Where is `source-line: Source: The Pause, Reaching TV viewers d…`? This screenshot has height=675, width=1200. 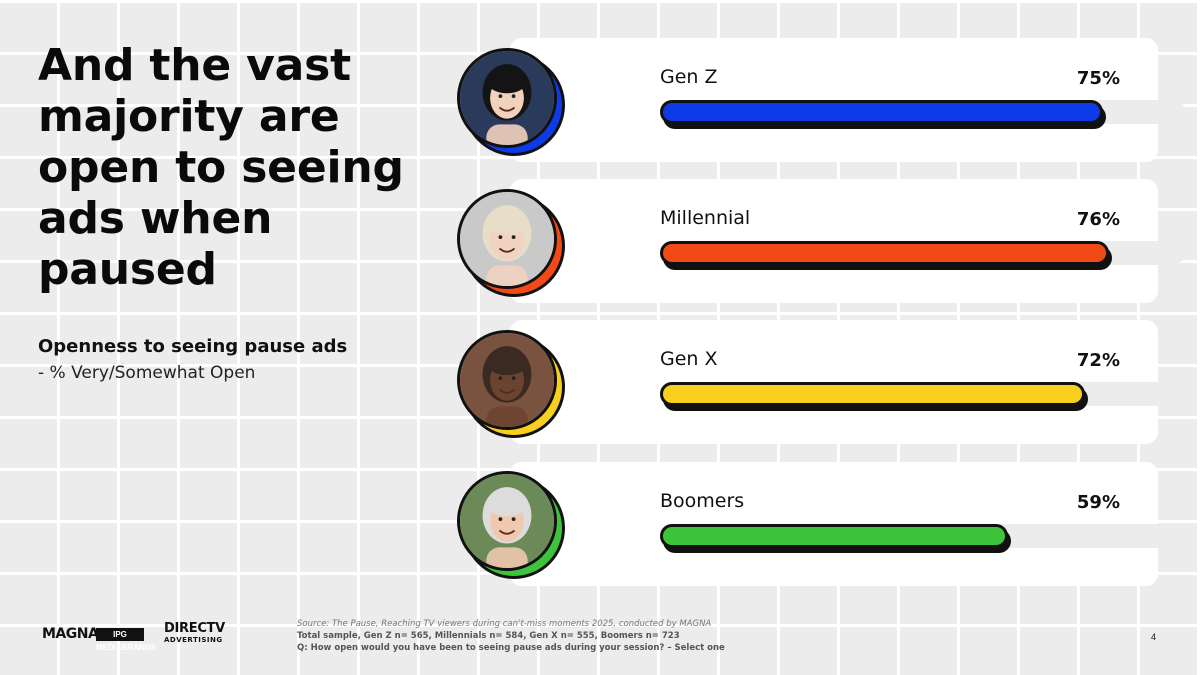
source-line: Source: The Pause, Reaching TV viewers d… is located at coordinates (504, 624).